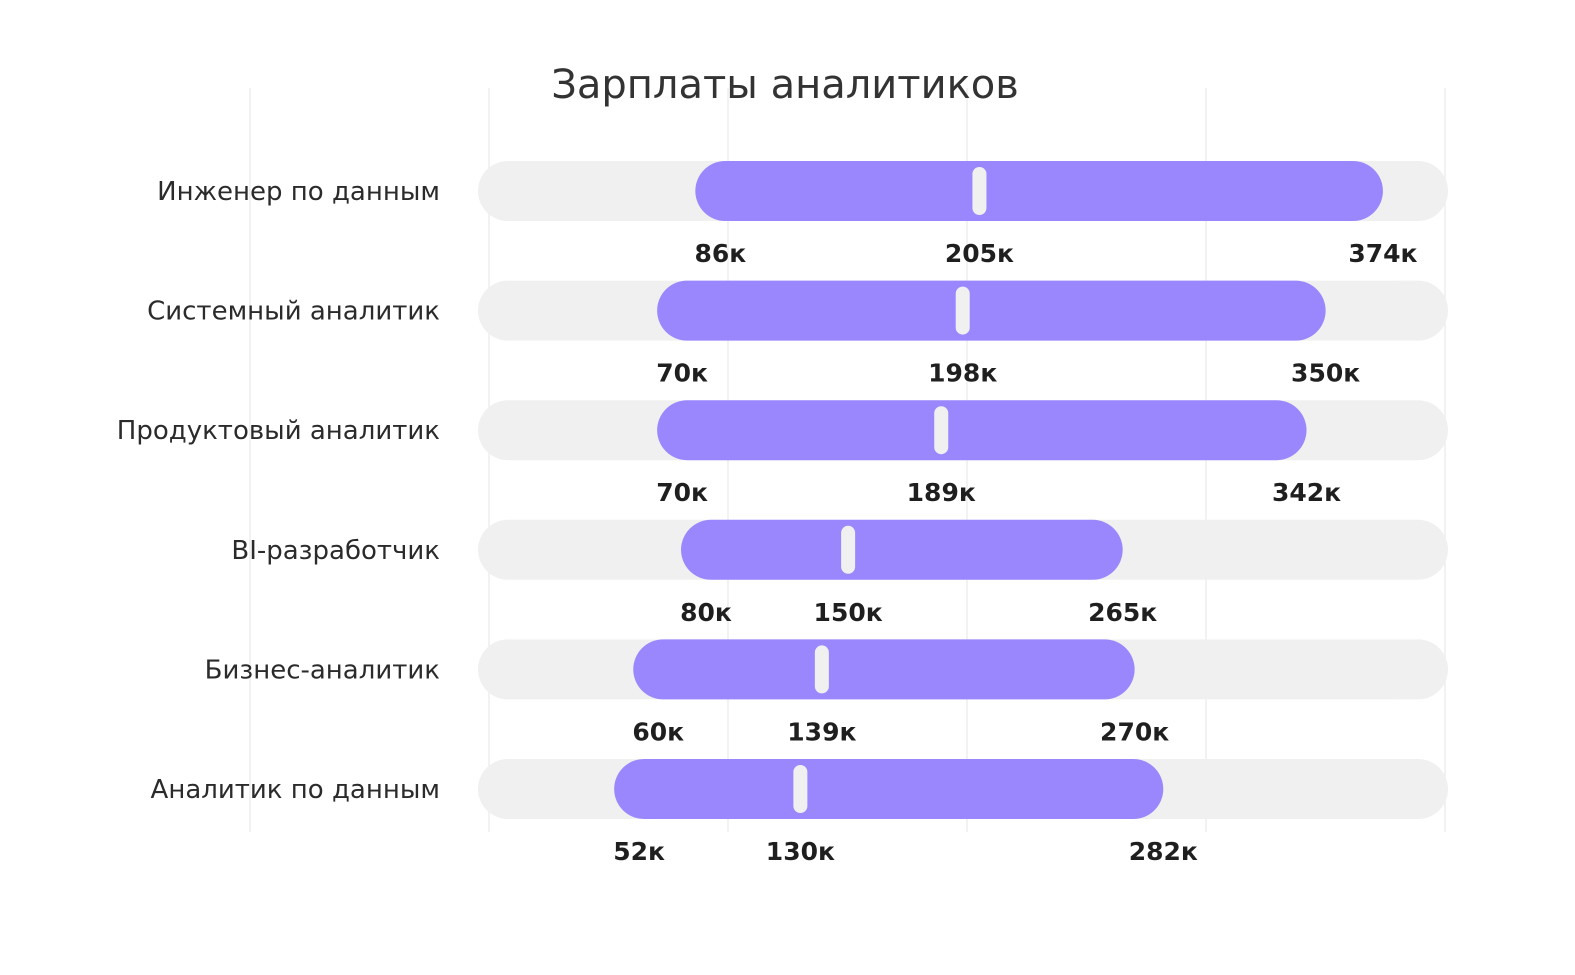 The image size is (1575, 975). What do you see at coordinates (821, 731) in the screenshot?
I see `median-value-label: 139к` at bounding box center [821, 731].